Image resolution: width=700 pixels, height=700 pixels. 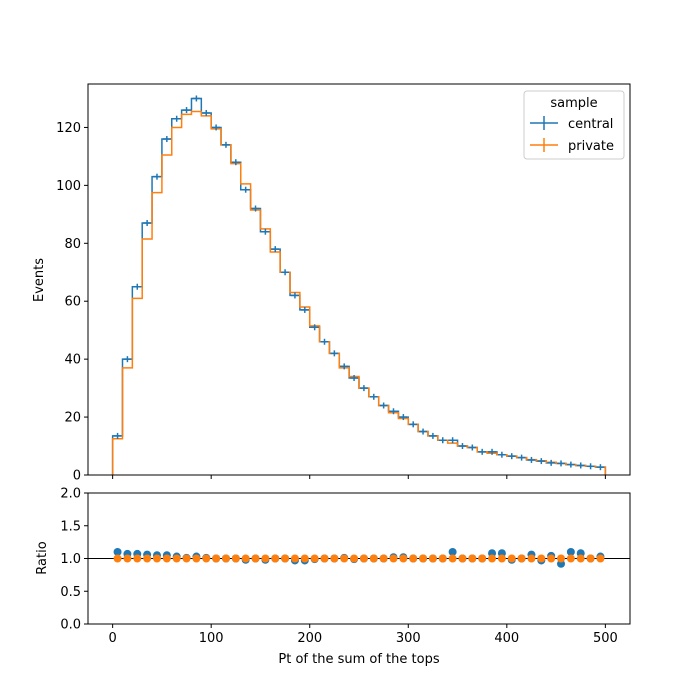 What do you see at coordinates (309, 638) in the screenshot?
I see `ratio-x-tick-label: 200` at bounding box center [309, 638].